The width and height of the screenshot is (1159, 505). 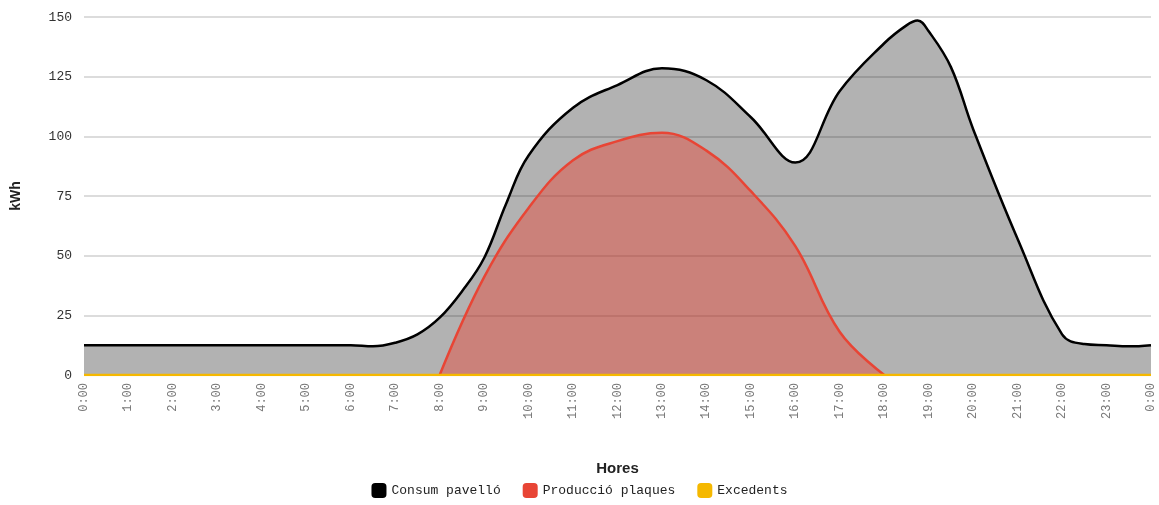 What do you see at coordinates (306, 397) in the screenshot?
I see `x-tick-label: 5:00` at bounding box center [306, 397].